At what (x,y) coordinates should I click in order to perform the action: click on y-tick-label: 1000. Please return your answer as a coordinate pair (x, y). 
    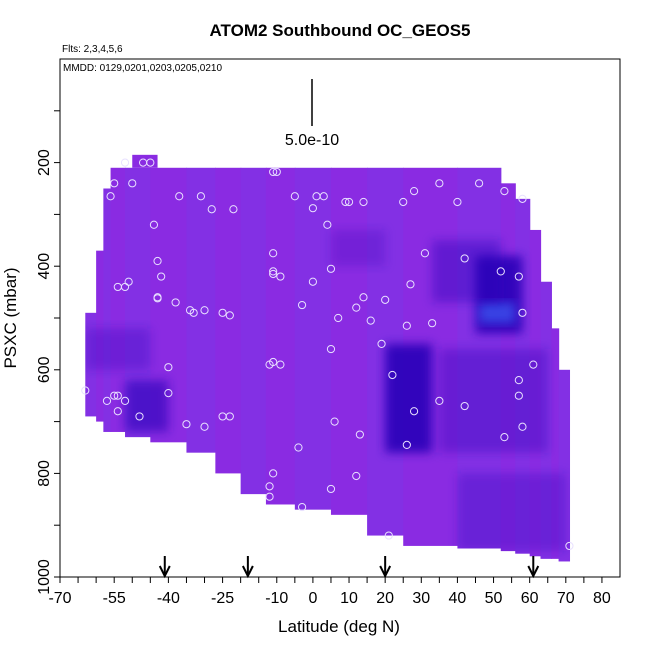
    Looking at the image, I should click on (44, 577).